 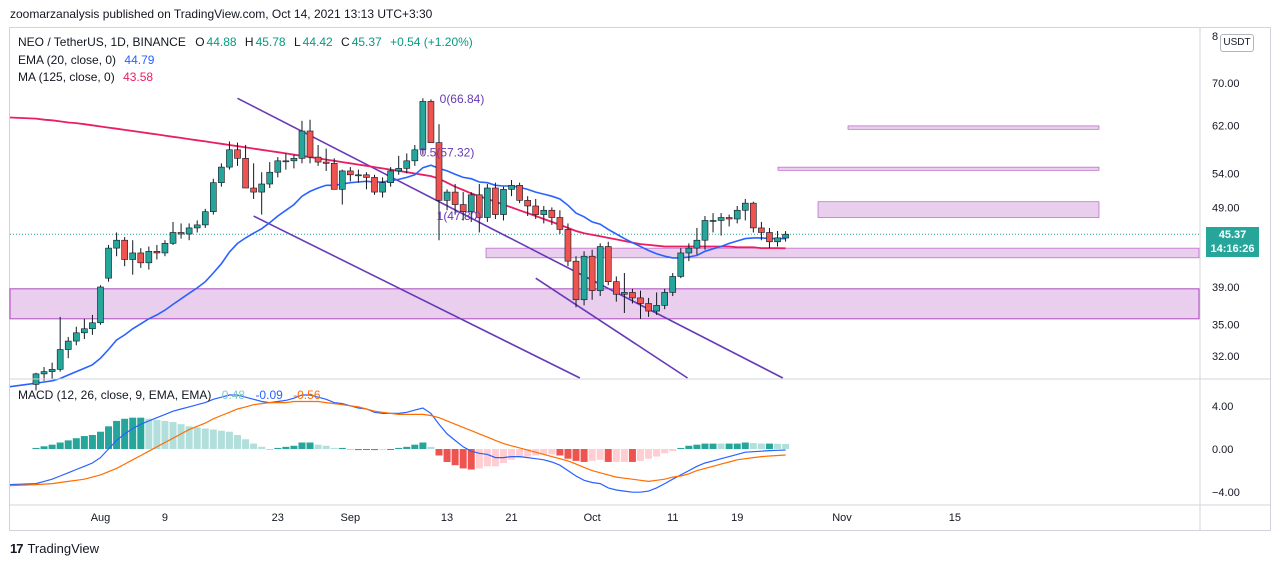 I want to click on ema-value: 44.79, so click(x=139, y=60).